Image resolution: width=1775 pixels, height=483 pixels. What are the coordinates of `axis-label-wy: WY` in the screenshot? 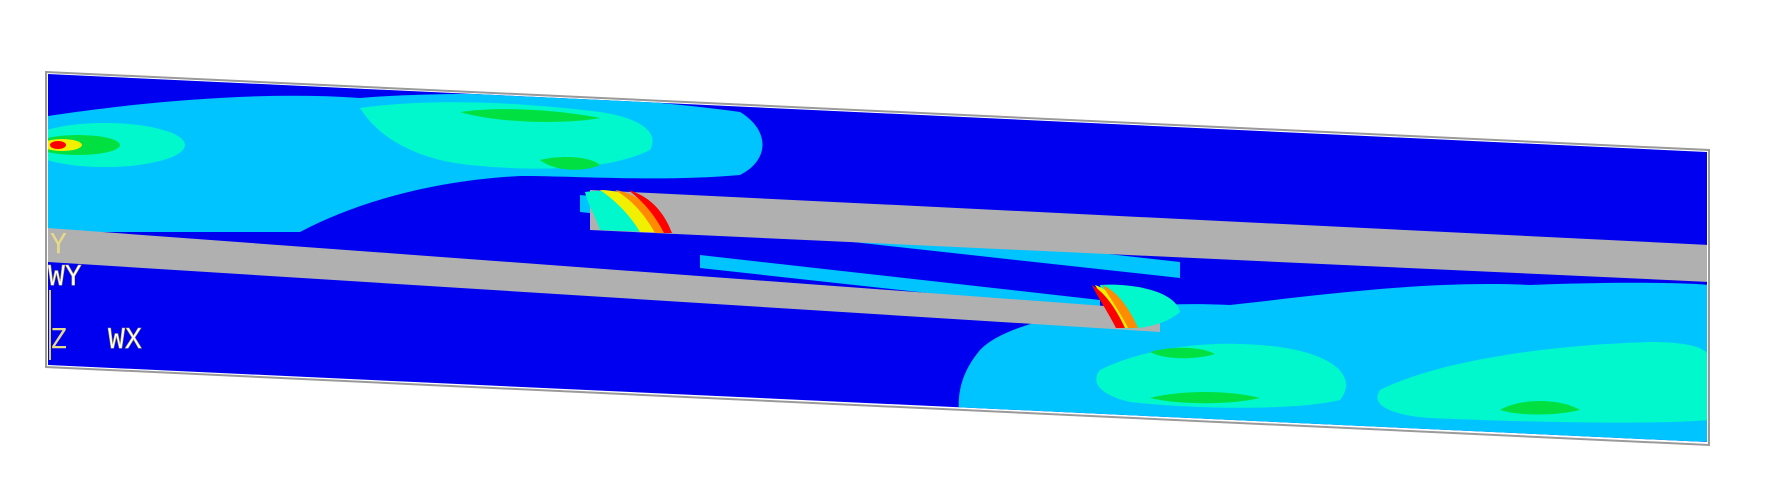 It's located at (65, 275).